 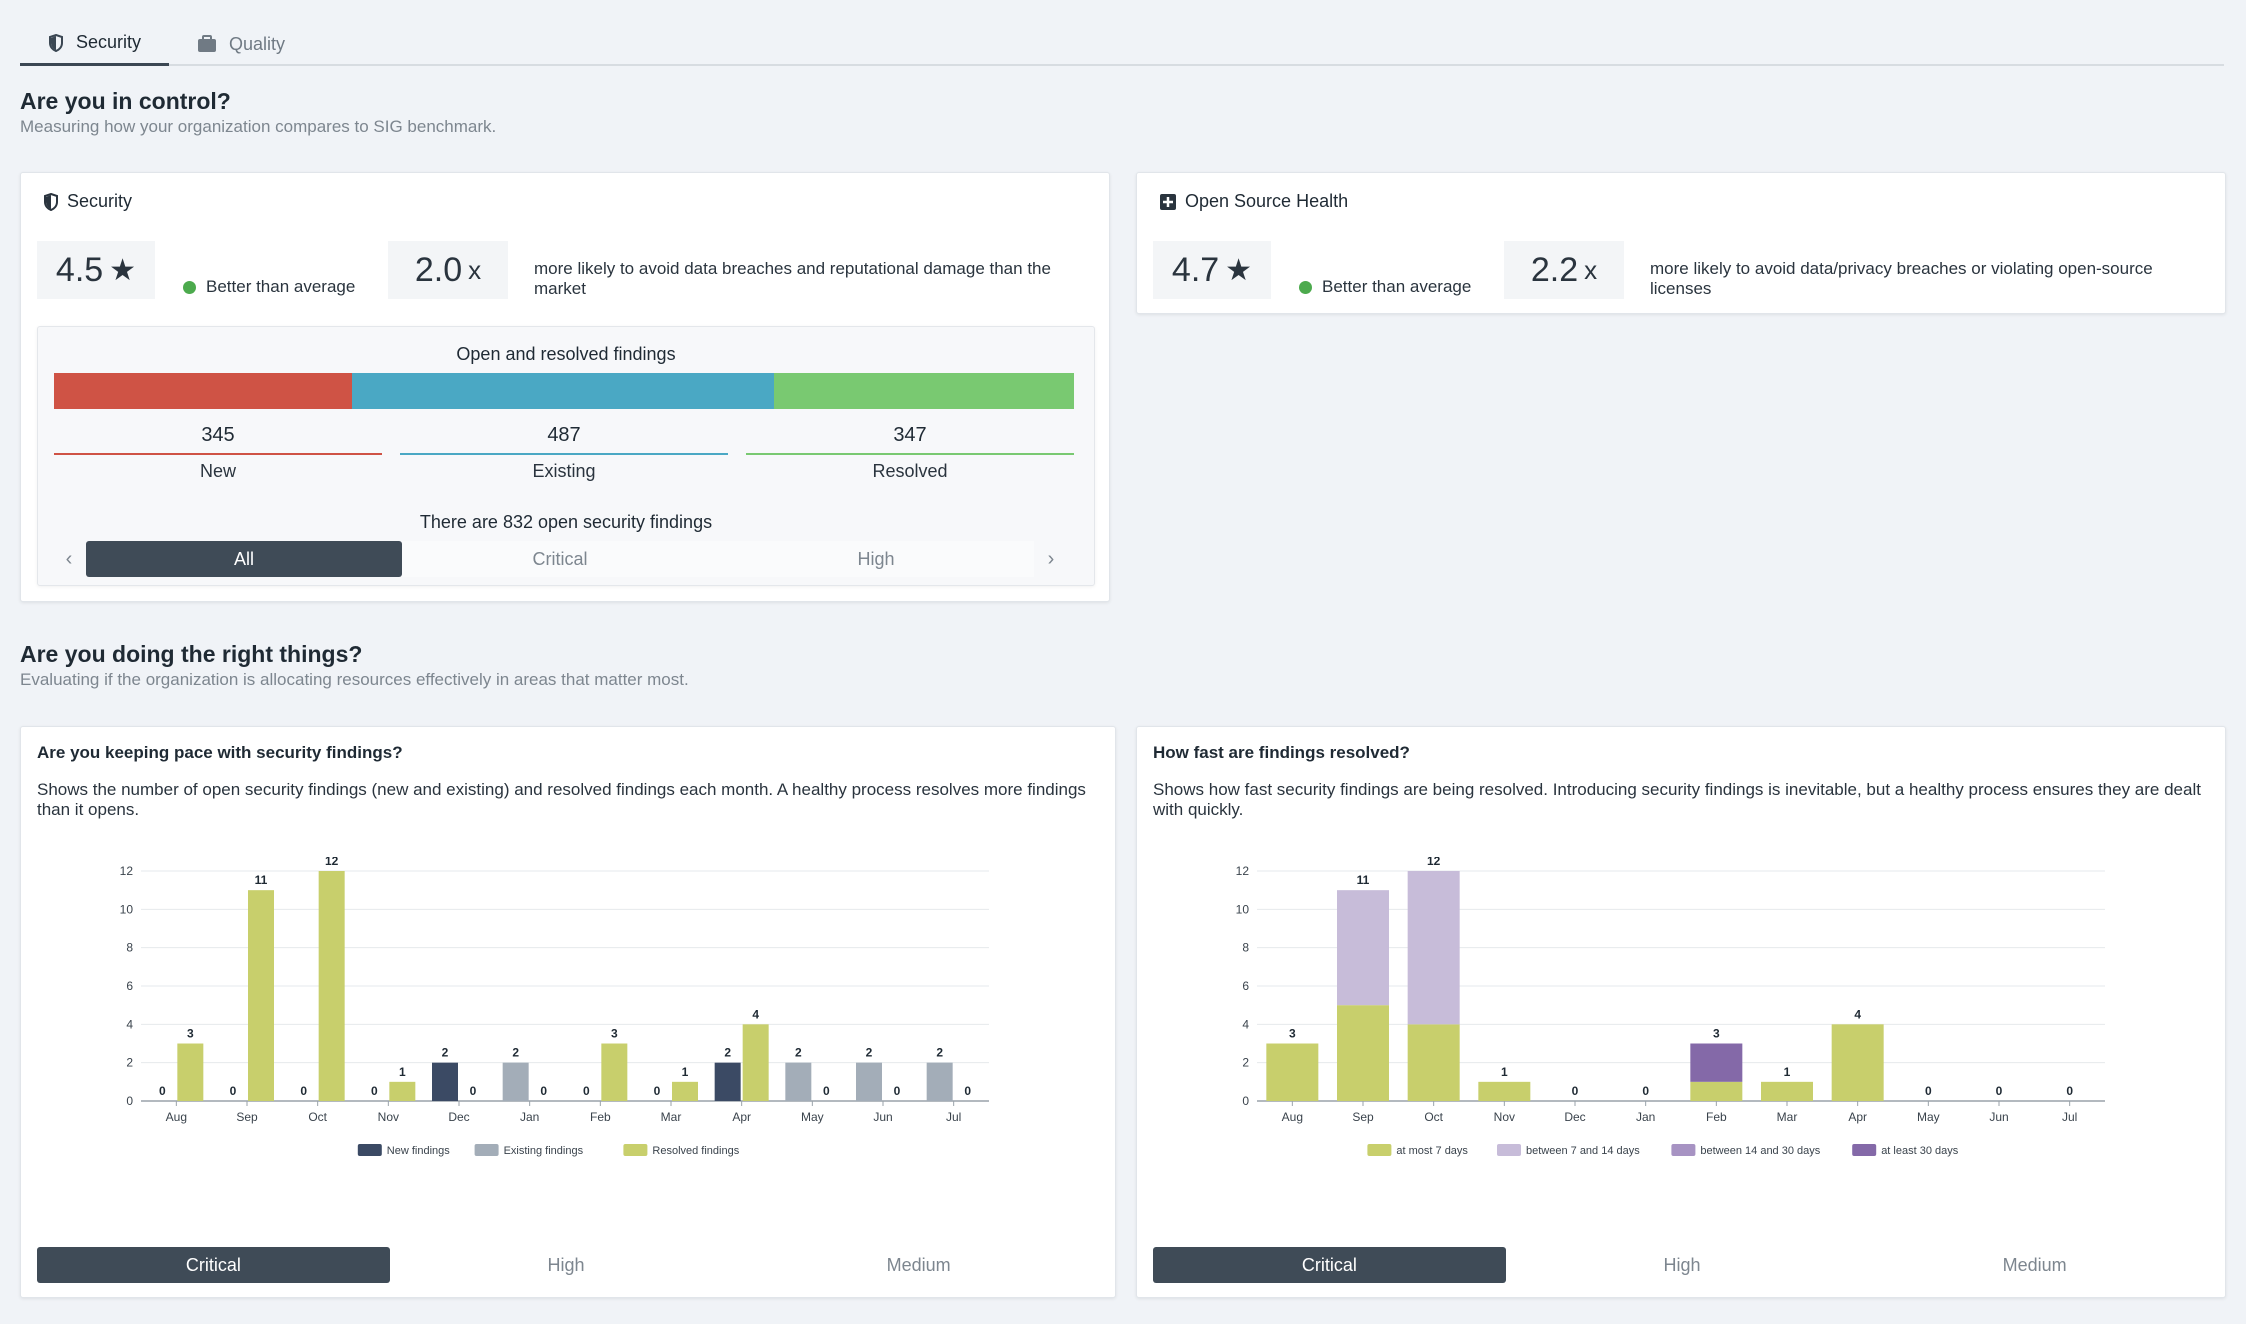 What do you see at coordinates (217, 471) in the screenshot?
I see `findings-new-label: New` at bounding box center [217, 471].